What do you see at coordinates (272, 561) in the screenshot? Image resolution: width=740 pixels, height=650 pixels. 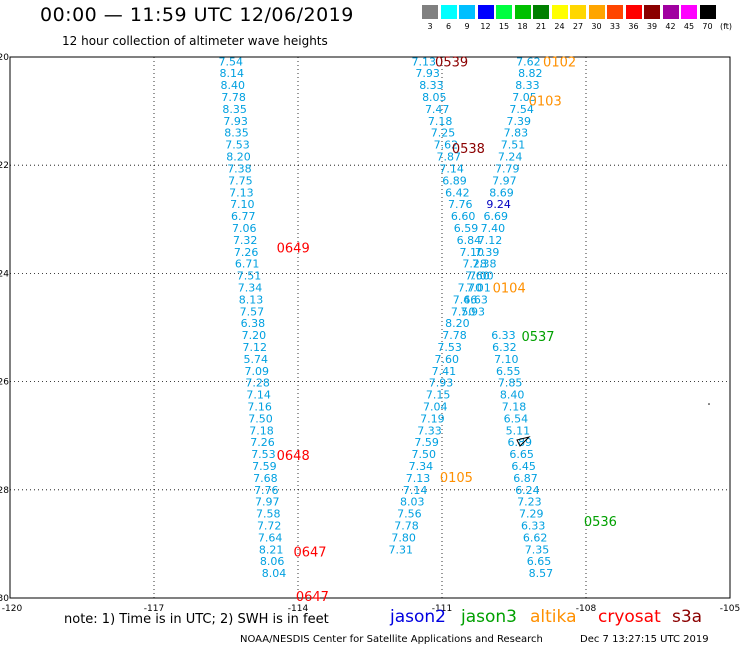 I see `swh-value: 8.06` at bounding box center [272, 561].